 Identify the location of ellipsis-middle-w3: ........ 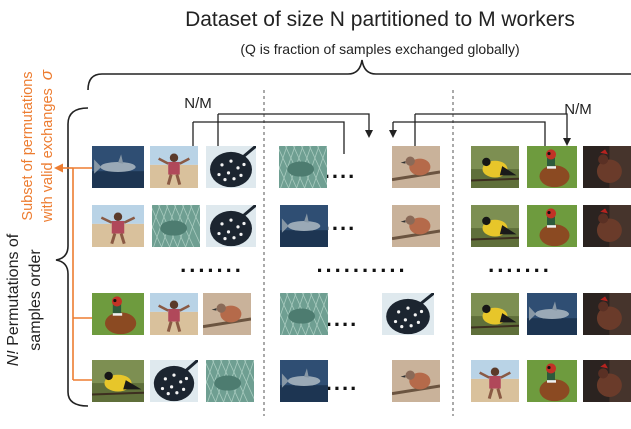
(520, 264).